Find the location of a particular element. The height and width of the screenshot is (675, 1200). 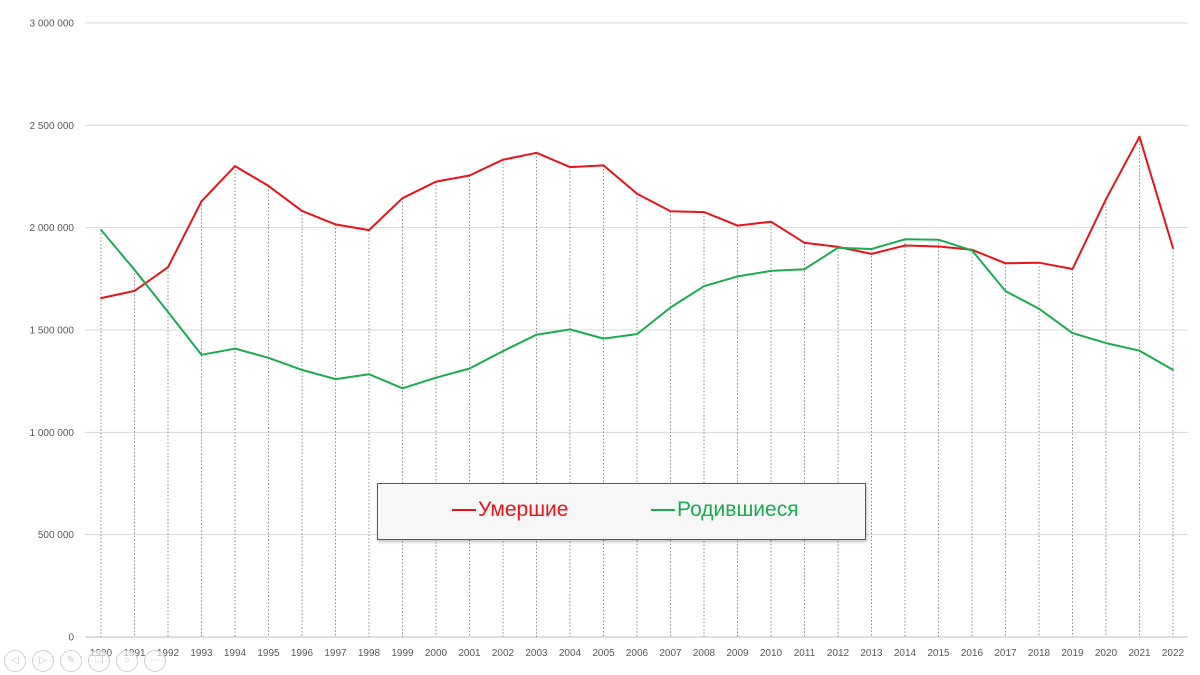

y-tick-label: 0 is located at coordinates (71, 638).